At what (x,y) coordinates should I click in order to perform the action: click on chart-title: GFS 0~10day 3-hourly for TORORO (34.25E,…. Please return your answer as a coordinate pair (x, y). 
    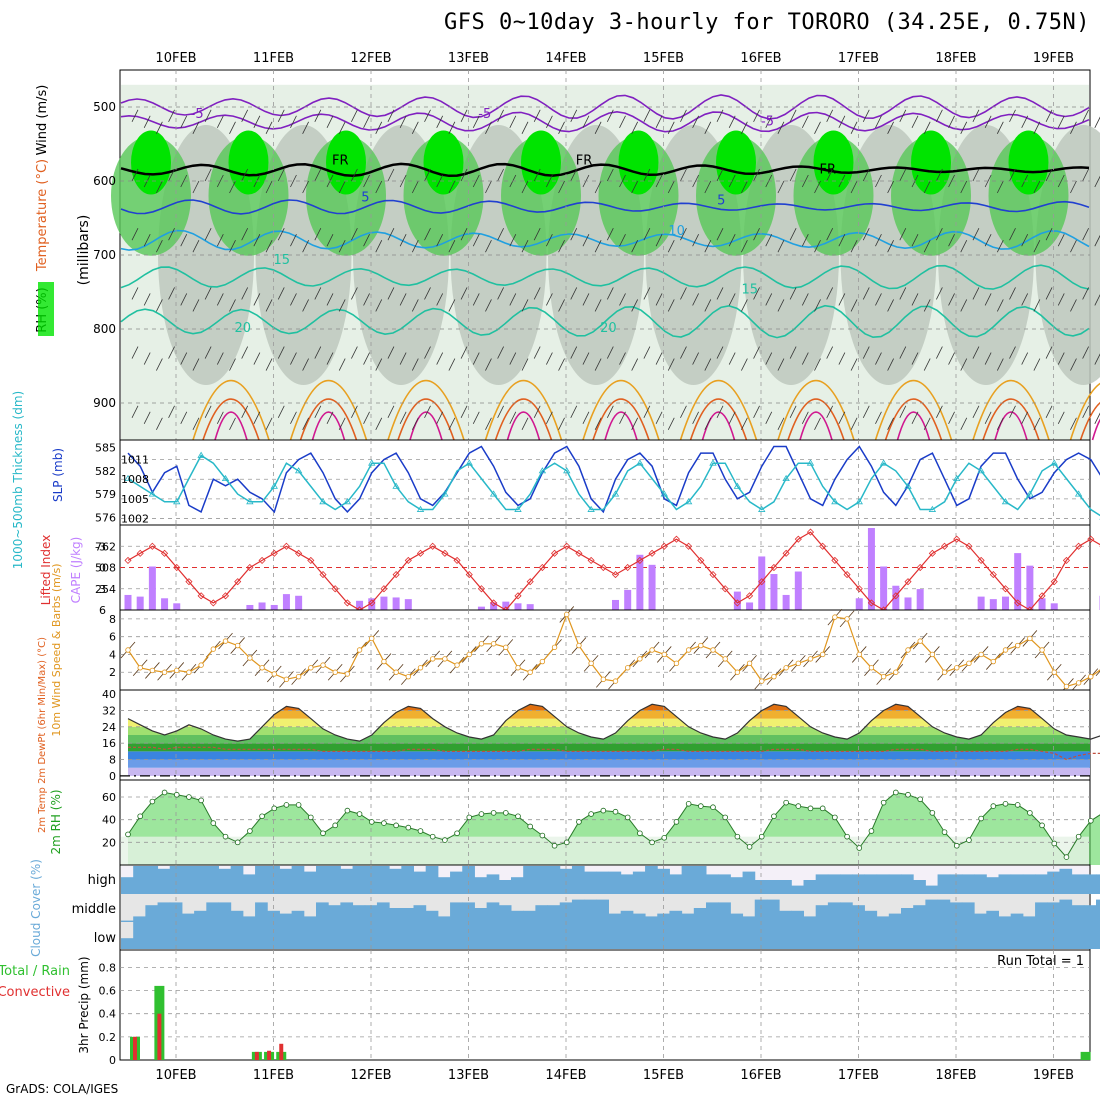
    Looking at the image, I should click on (766, 22).